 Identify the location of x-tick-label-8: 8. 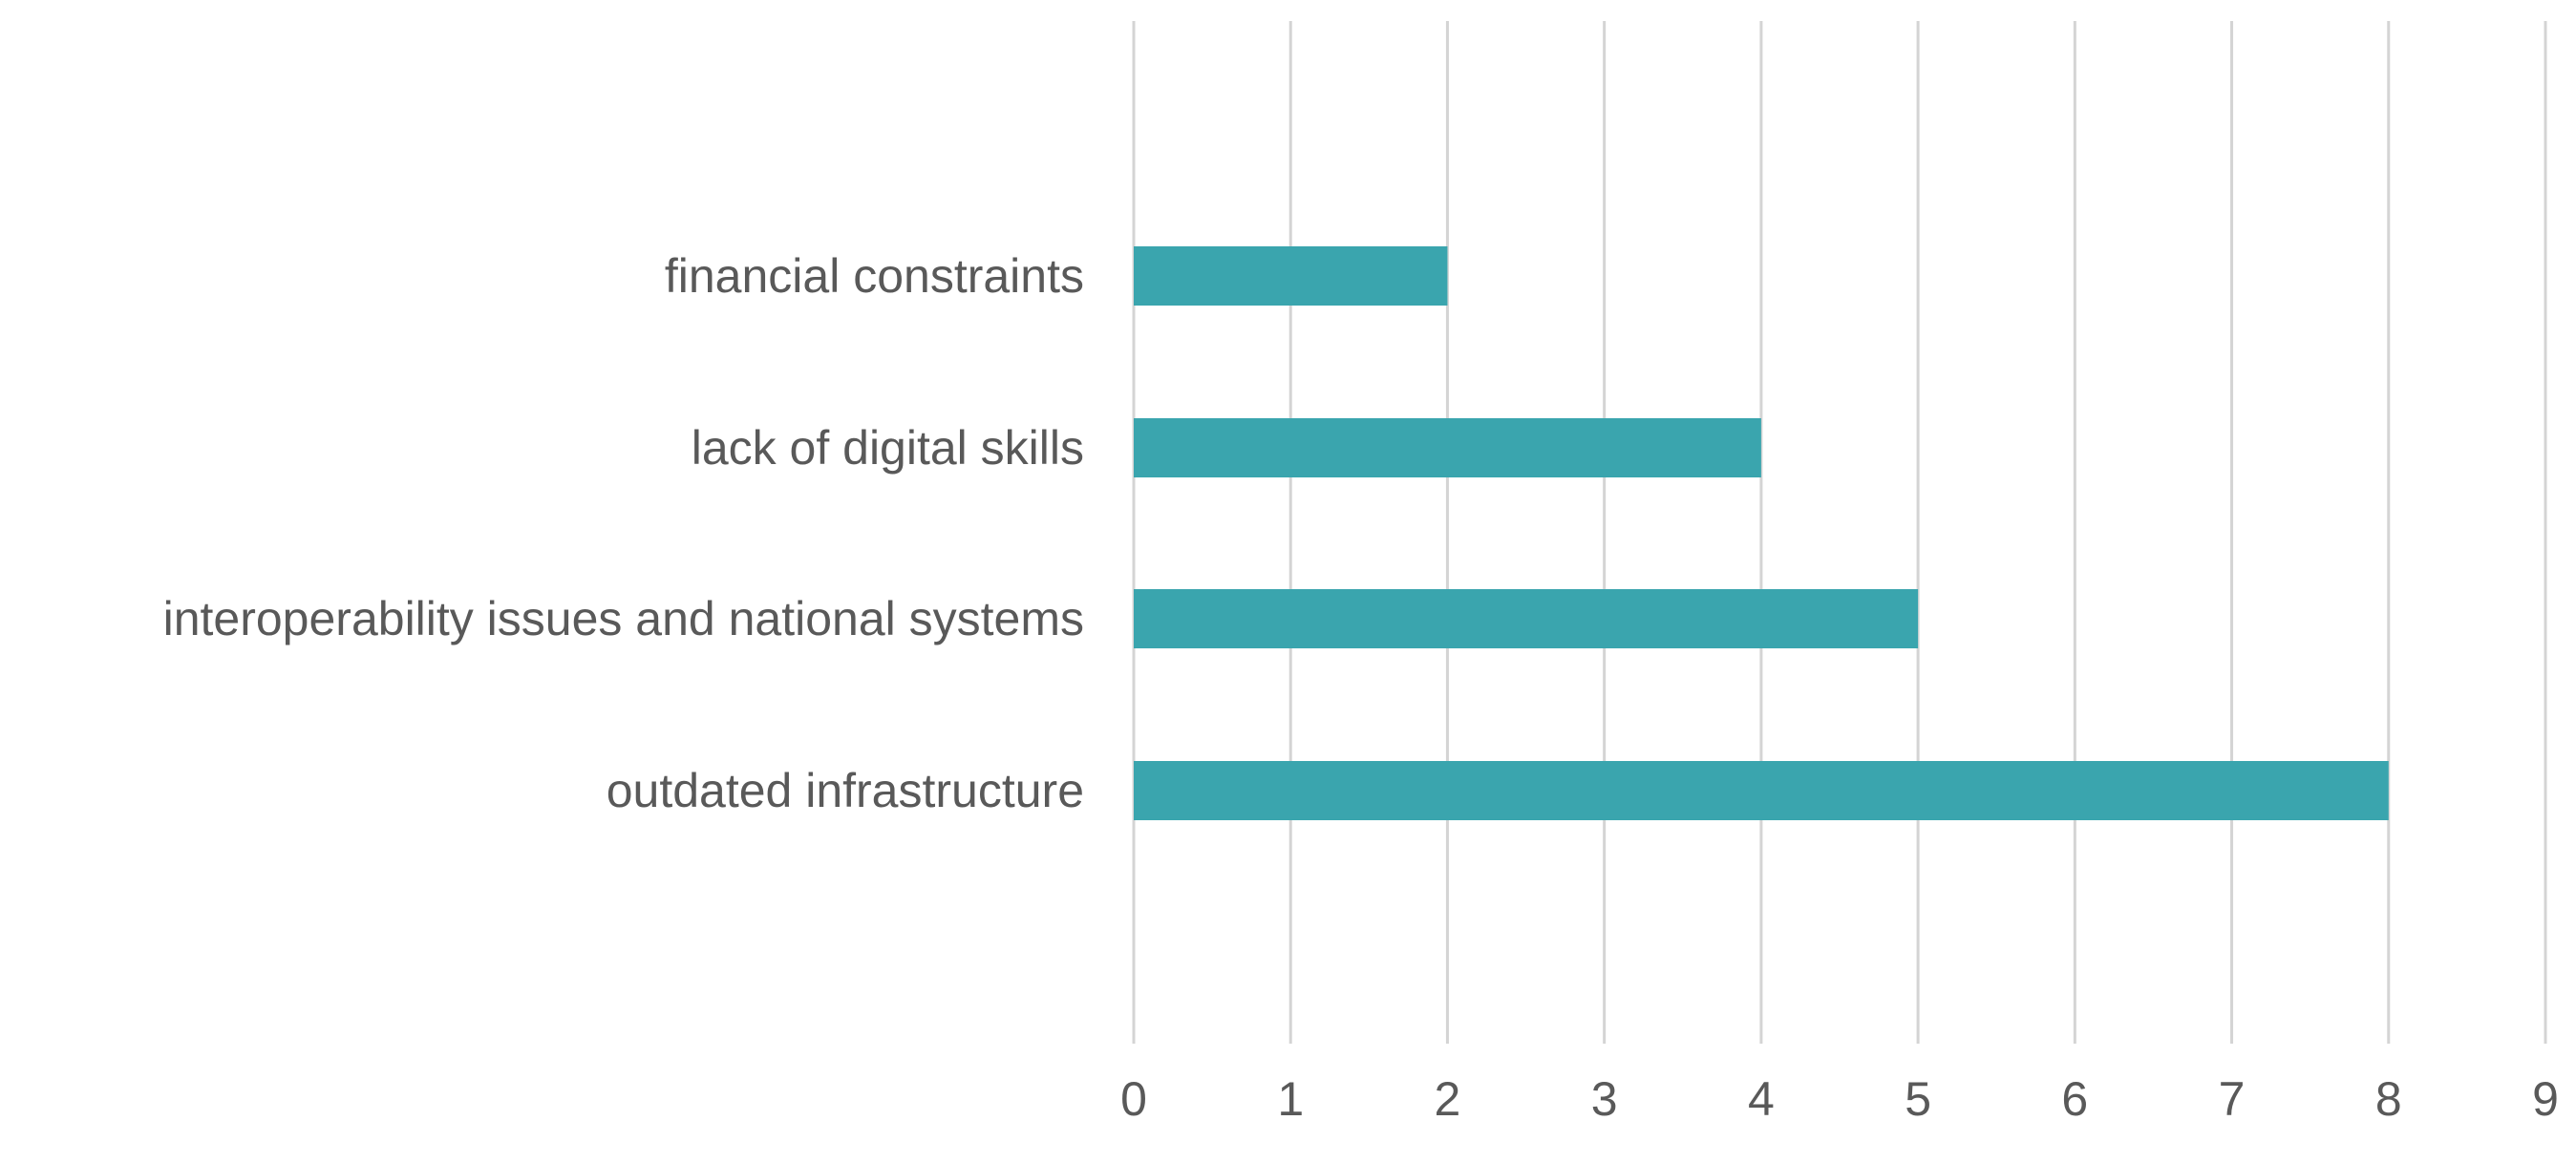
(2388, 1099).